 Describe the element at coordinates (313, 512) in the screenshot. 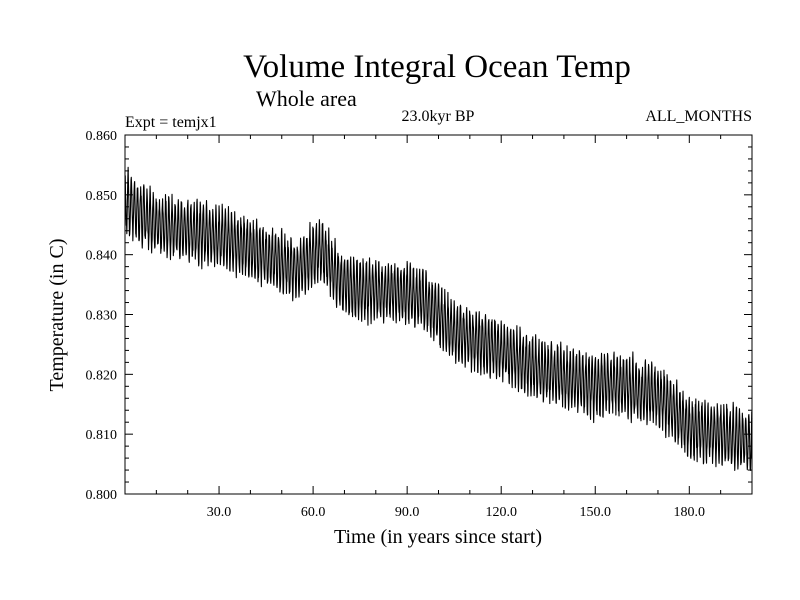

I see `x-tick-label: 60.0` at that location.